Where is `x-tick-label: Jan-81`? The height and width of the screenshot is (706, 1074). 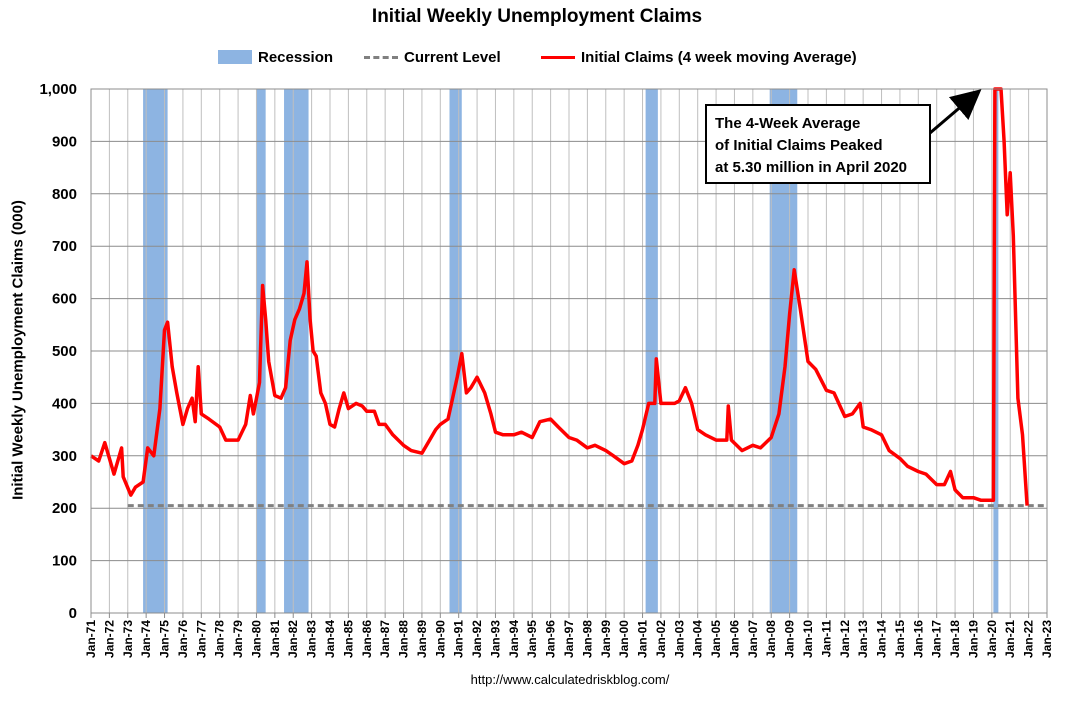 x-tick-label: Jan-81 is located at coordinates (275, 639).